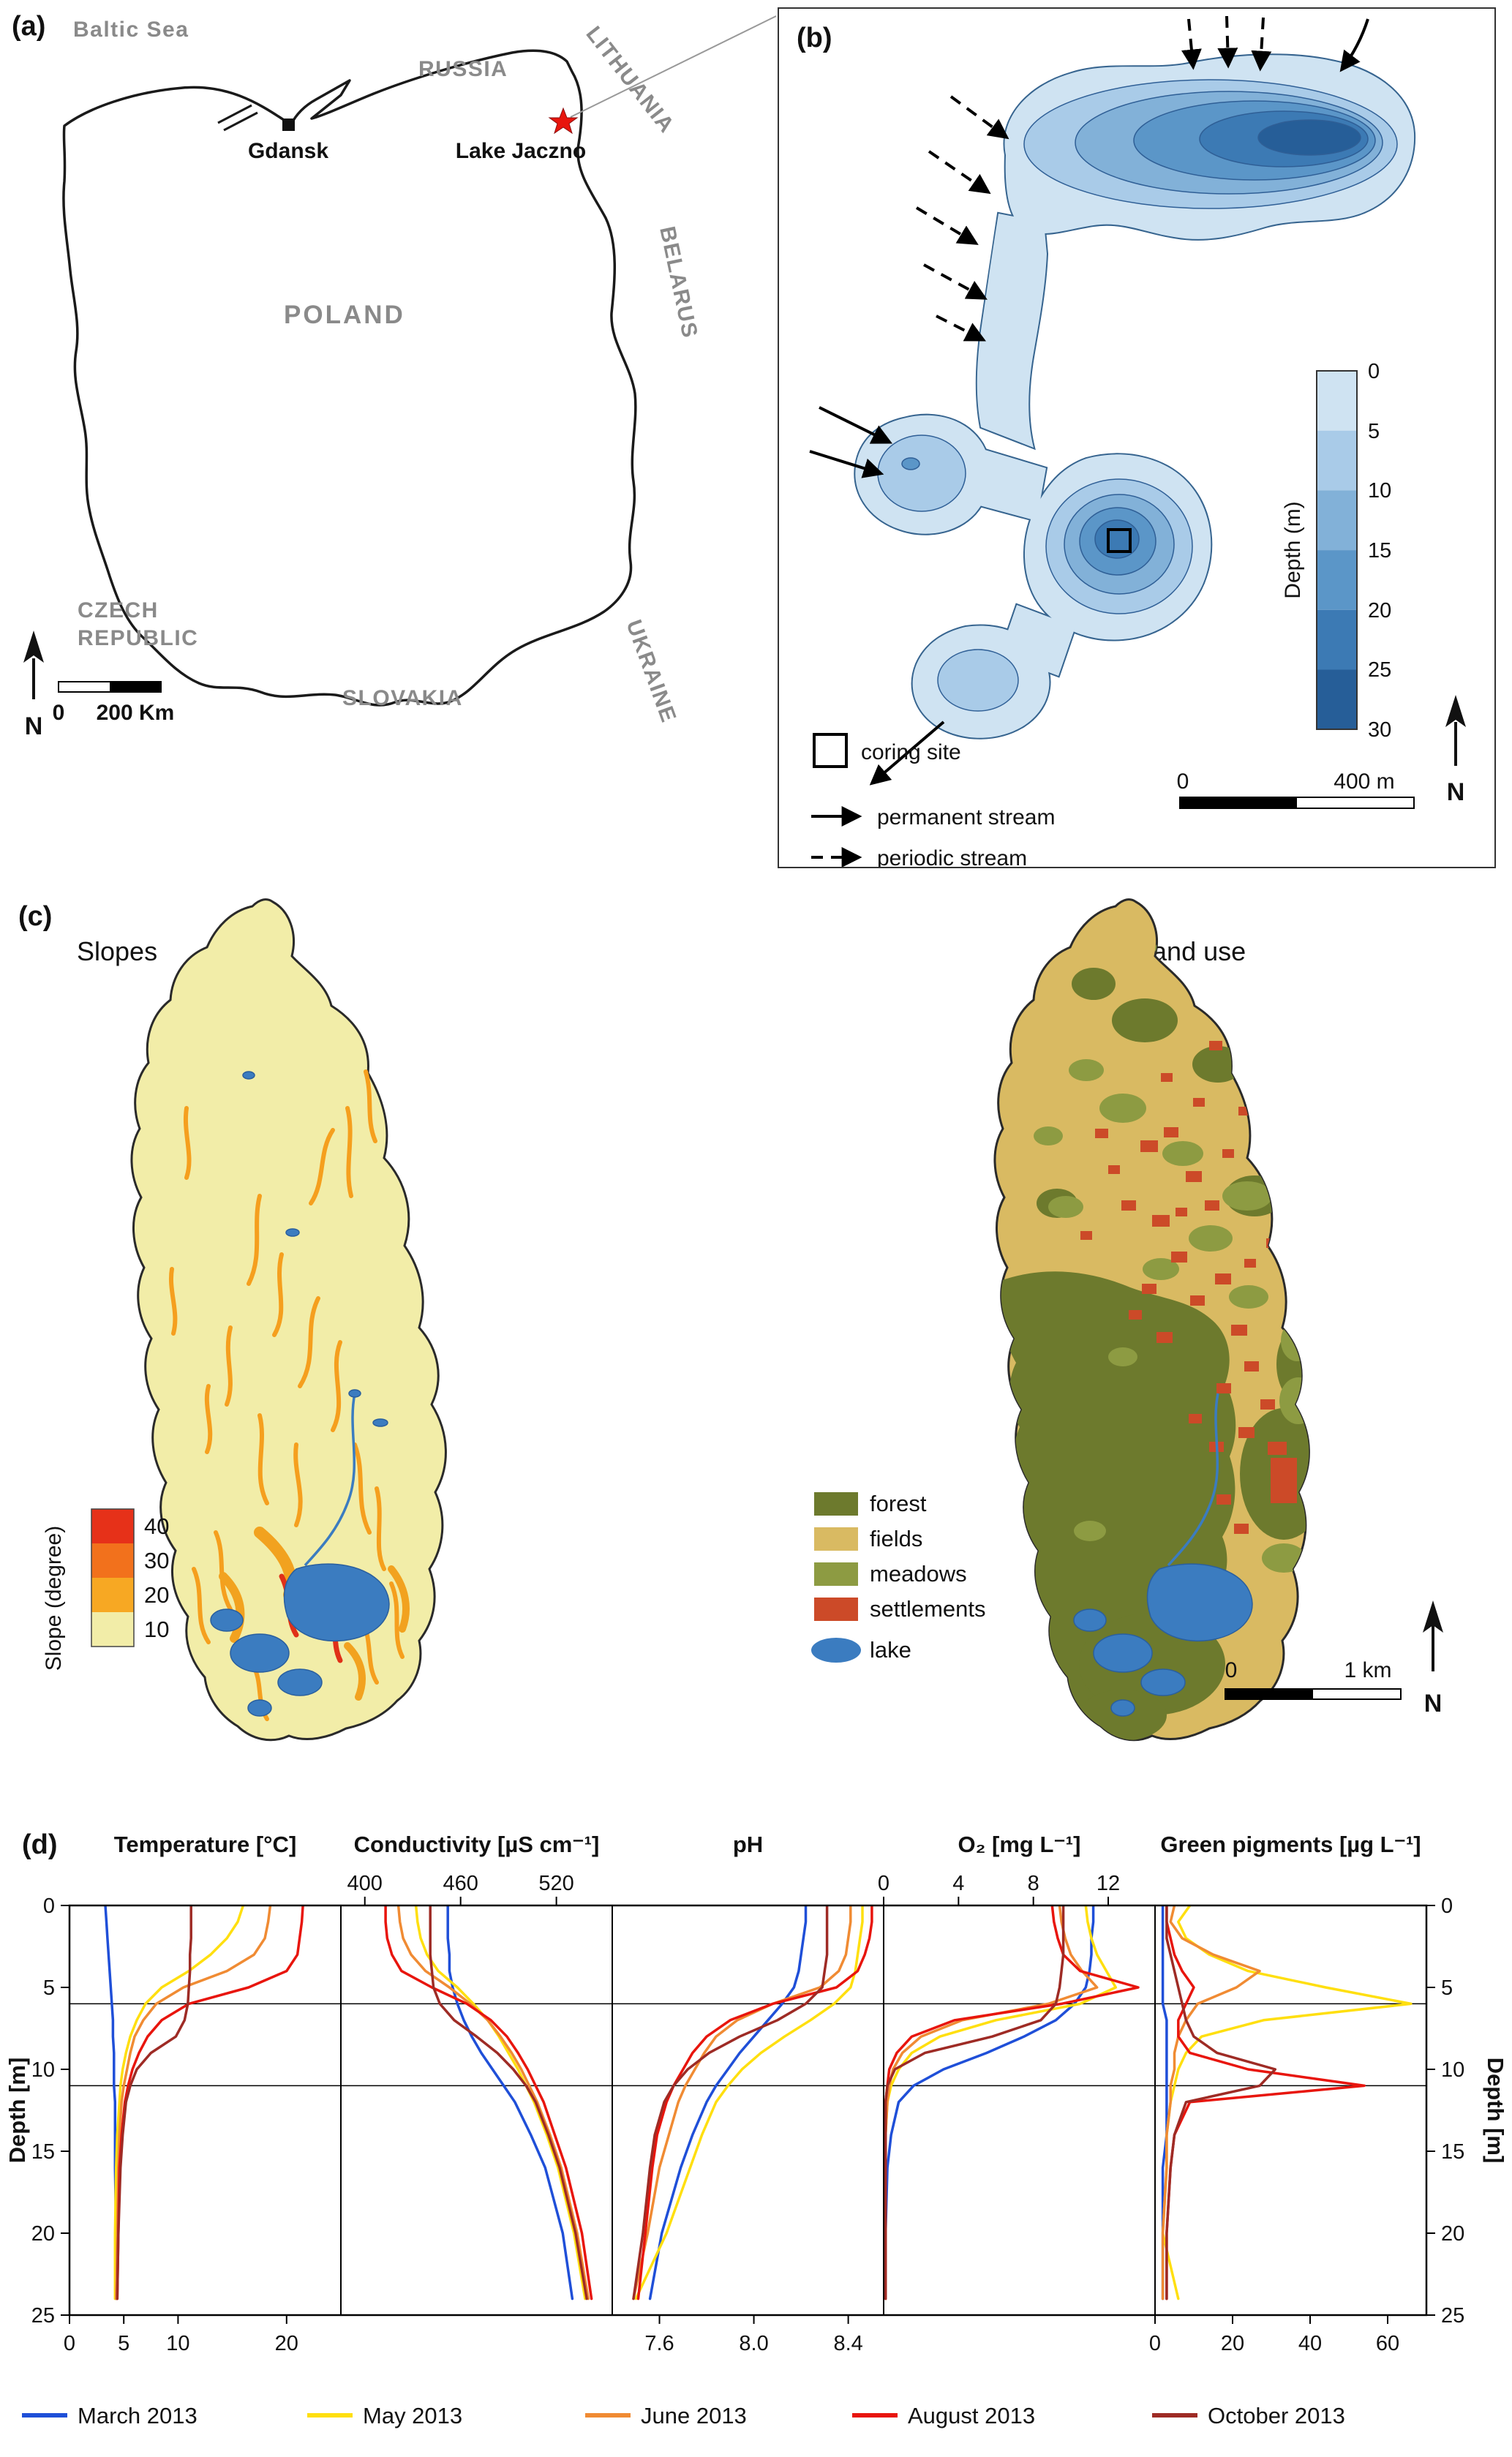 This screenshot has width=1512, height=2457. Describe the element at coordinates (344, 315) in the screenshot. I see `label-poland: POLAND` at that location.